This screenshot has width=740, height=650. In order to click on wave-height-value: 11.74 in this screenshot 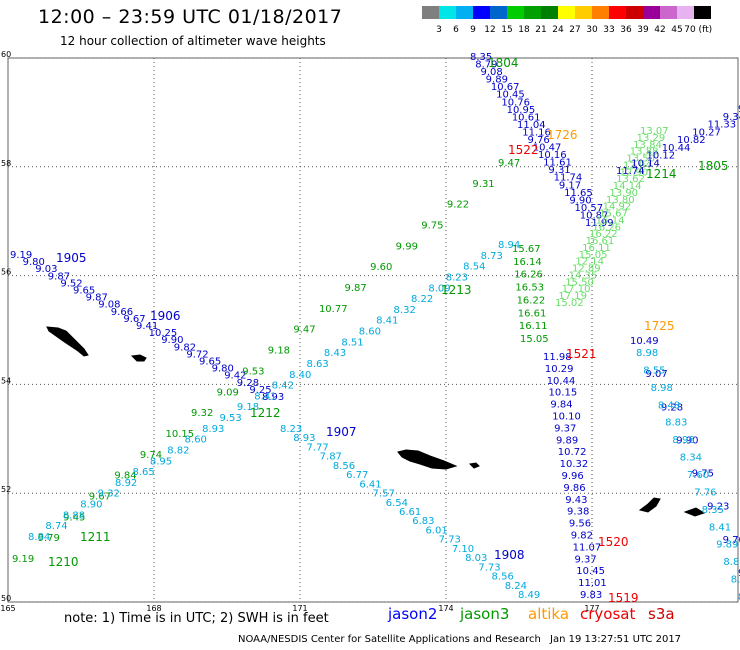, I will do `click(630, 171)`.